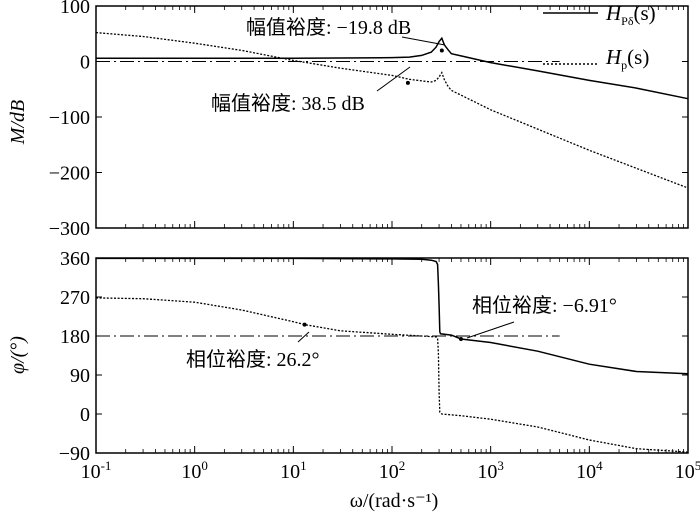 This screenshot has height=514, width=700. What do you see at coordinates (544, 305) in the screenshot?
I see `annotation-phase-margin-pdelta: 相位裕度: −6.91°` at bounding box center [544, 305].